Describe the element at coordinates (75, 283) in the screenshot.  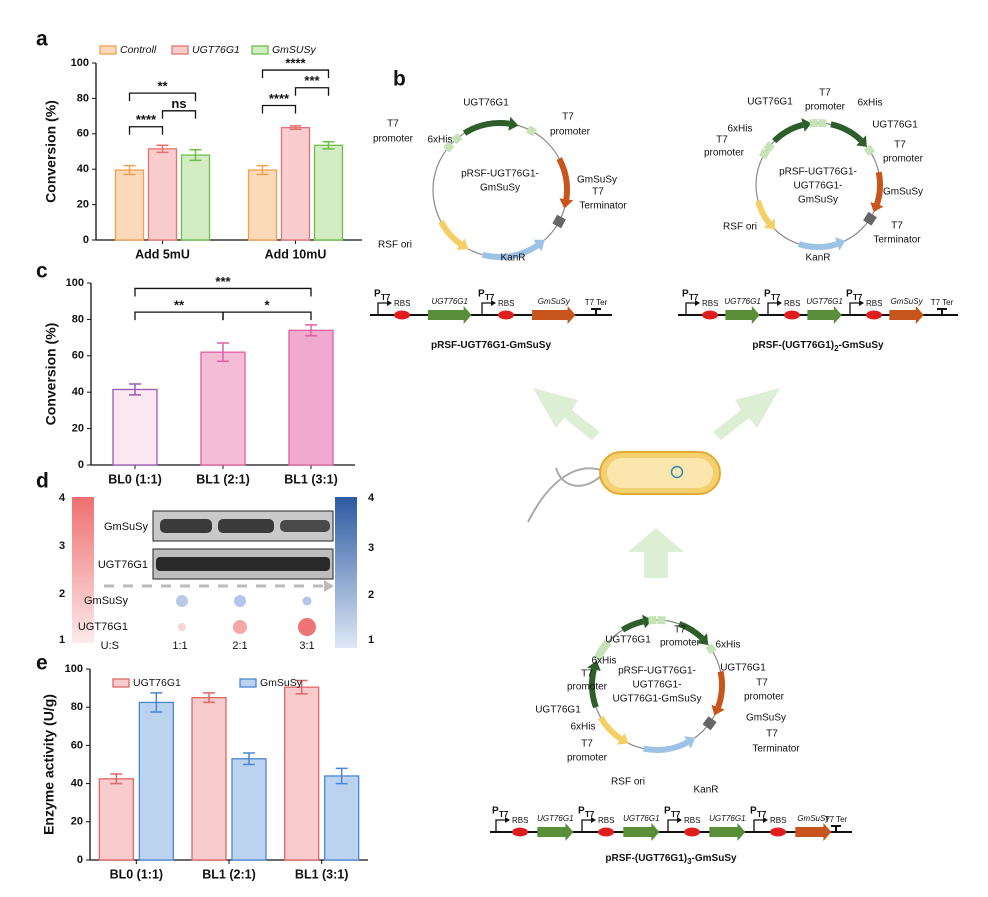
I see `y-tick-label: 100` at that location.